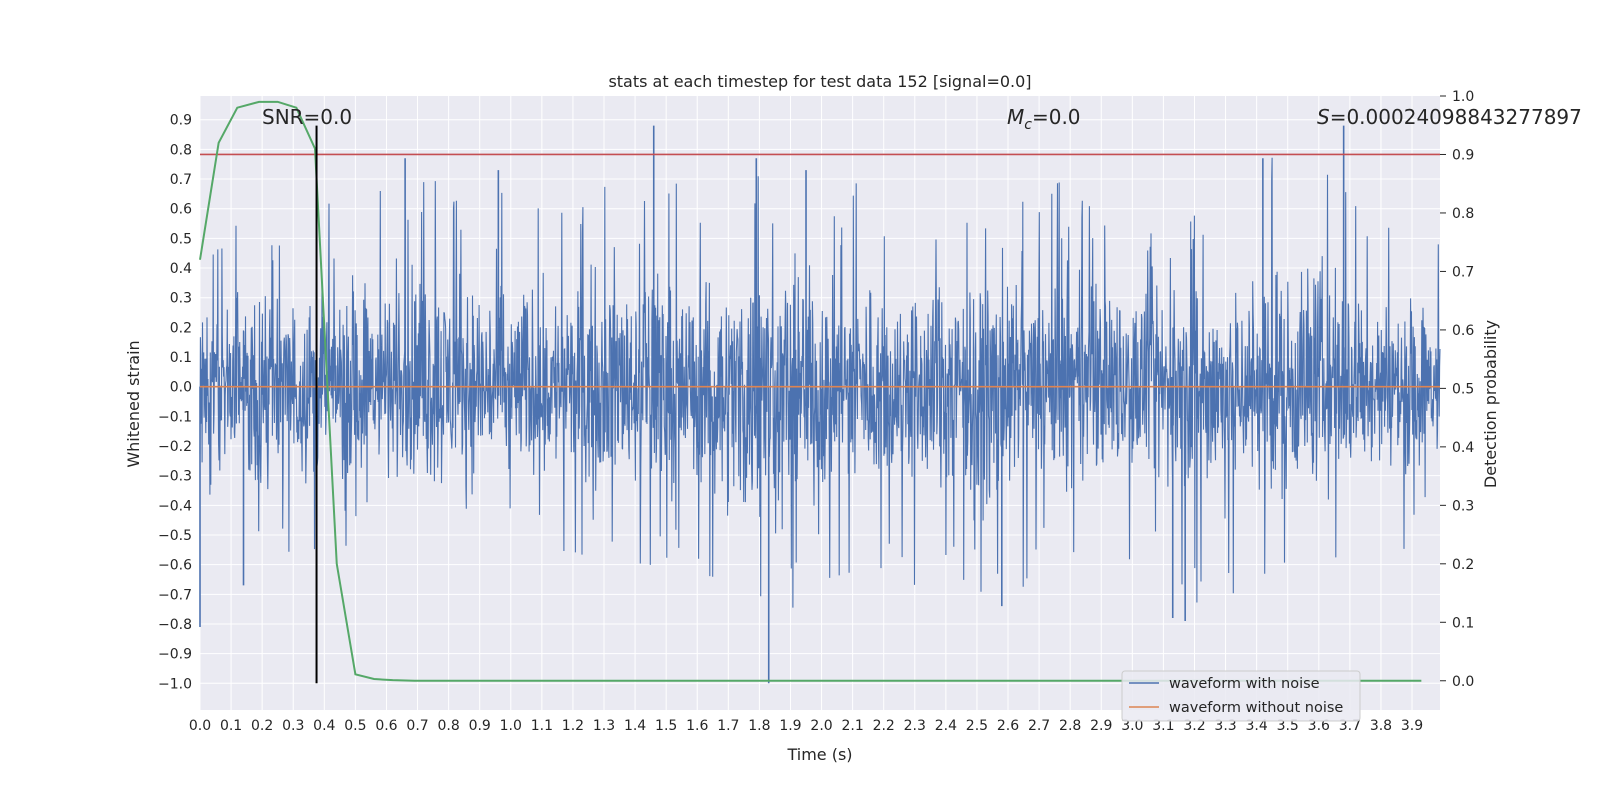  What do you see at coordinates (181, 269) in the screenshot?
I see `y-tick-label: 0.4` at bounding box center [181, 269].